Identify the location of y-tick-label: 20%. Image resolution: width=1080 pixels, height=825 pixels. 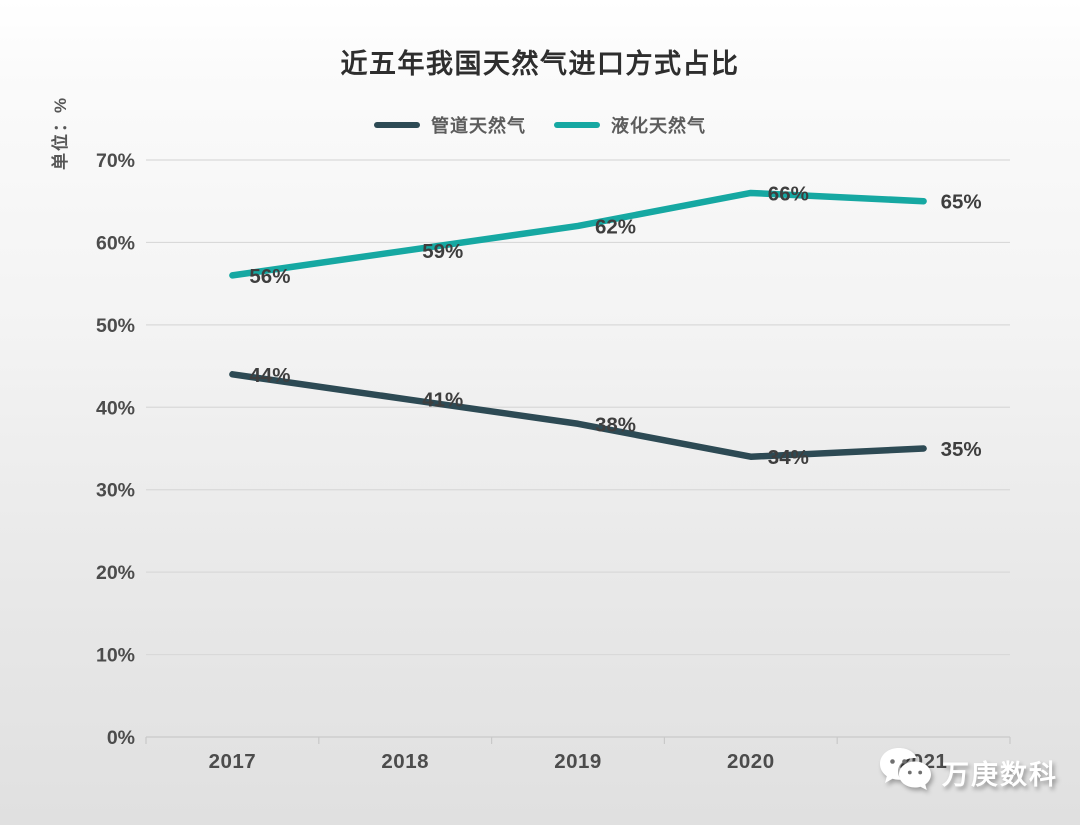
(115, 573).